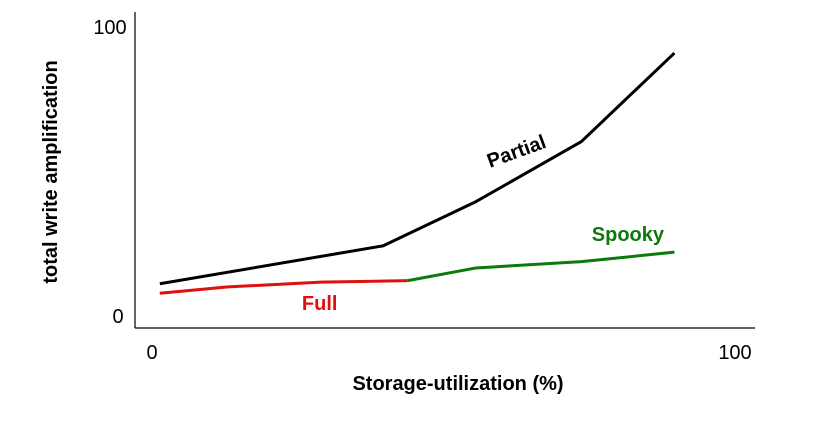 The width and height of the screenshot is (831, 426). I want to click on full-series-line, so click(283, 287).